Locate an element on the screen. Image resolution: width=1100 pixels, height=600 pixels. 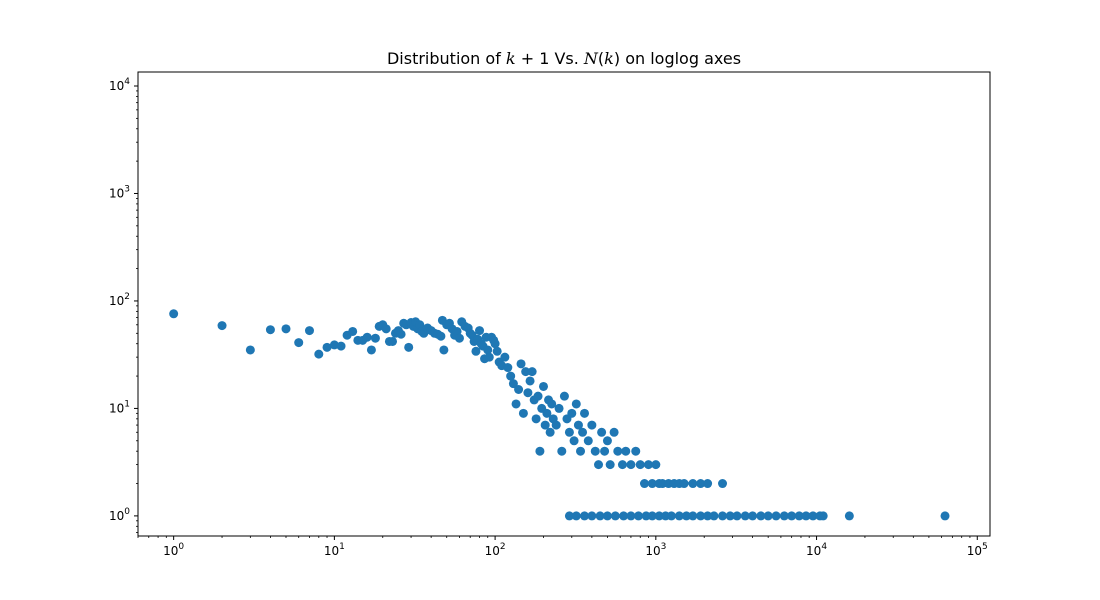
y-tick-label-4: 10⁴ is located at coordinates (119, 85).